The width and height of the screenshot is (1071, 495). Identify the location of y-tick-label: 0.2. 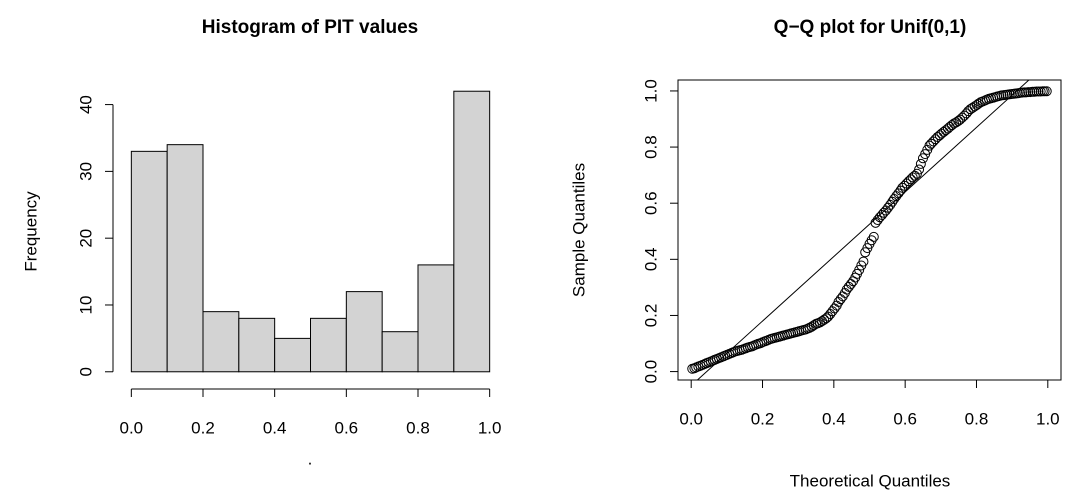
(650, 316).